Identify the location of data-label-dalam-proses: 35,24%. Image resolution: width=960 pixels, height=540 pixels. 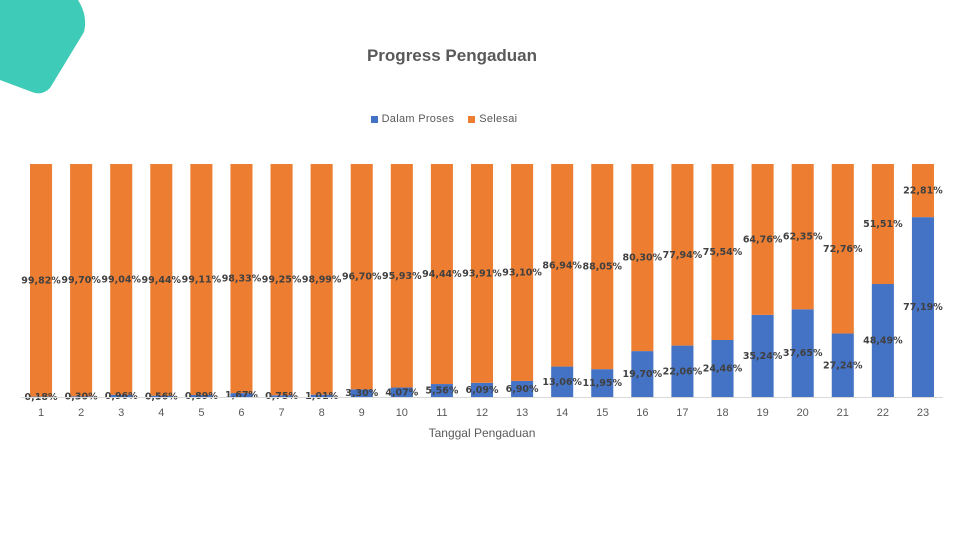
(763, 356).